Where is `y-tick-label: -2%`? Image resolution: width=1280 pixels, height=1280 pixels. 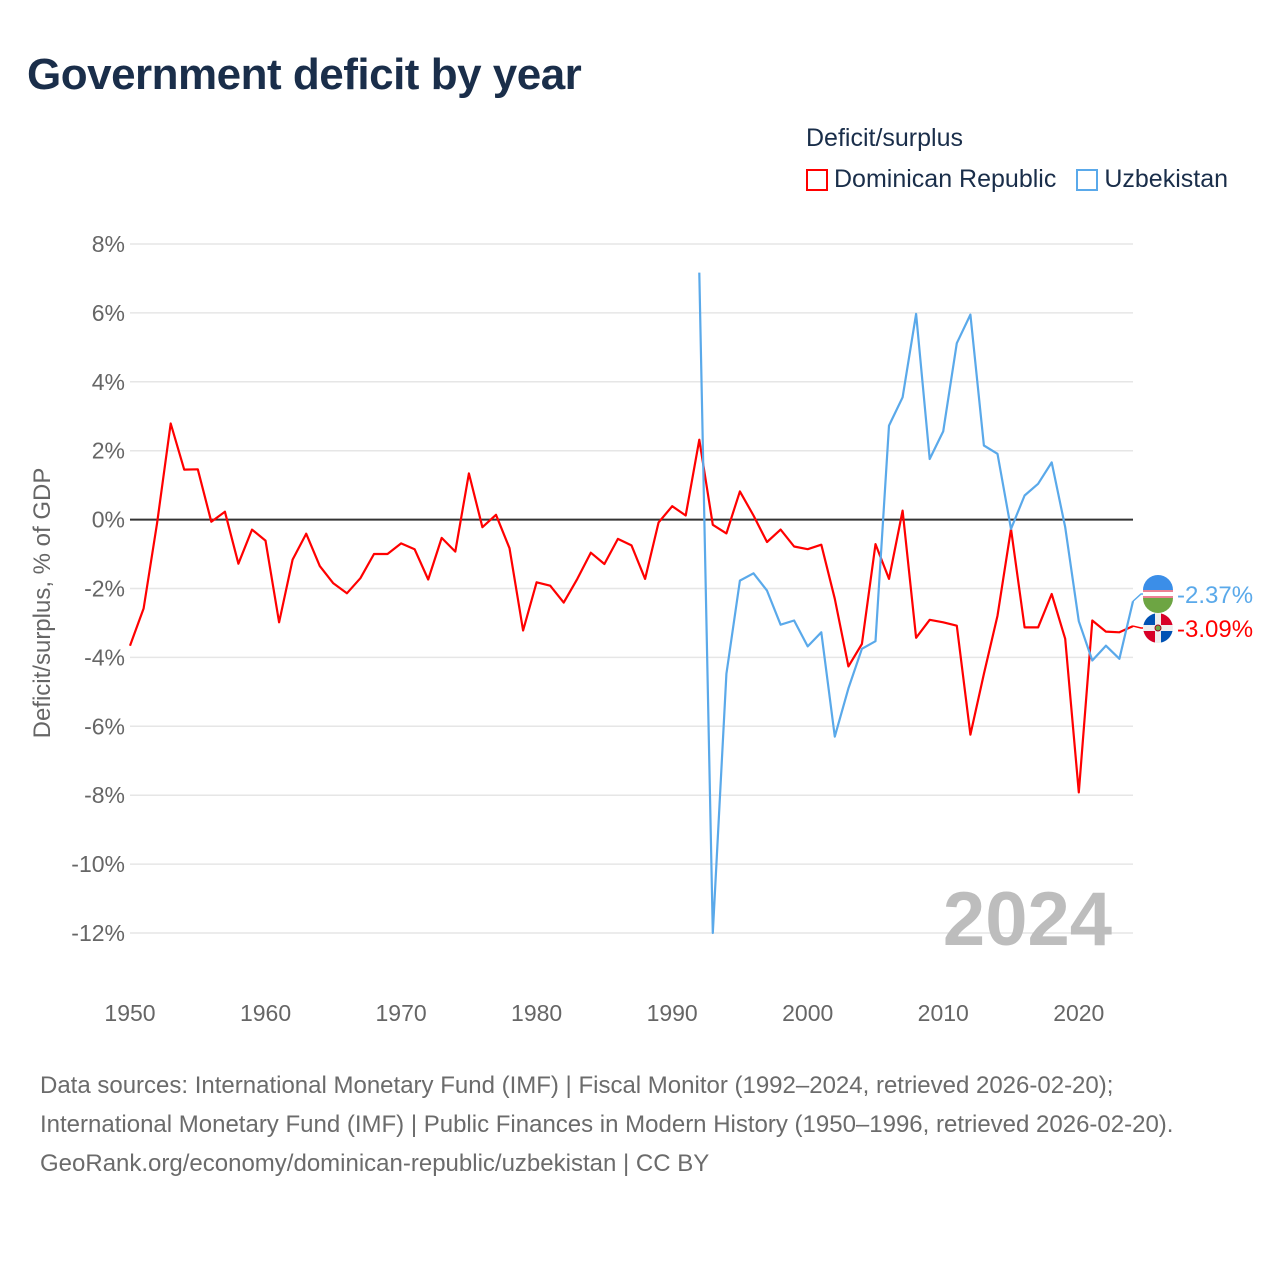 y-tick-label: -2% is located at coordinates (104, 589).